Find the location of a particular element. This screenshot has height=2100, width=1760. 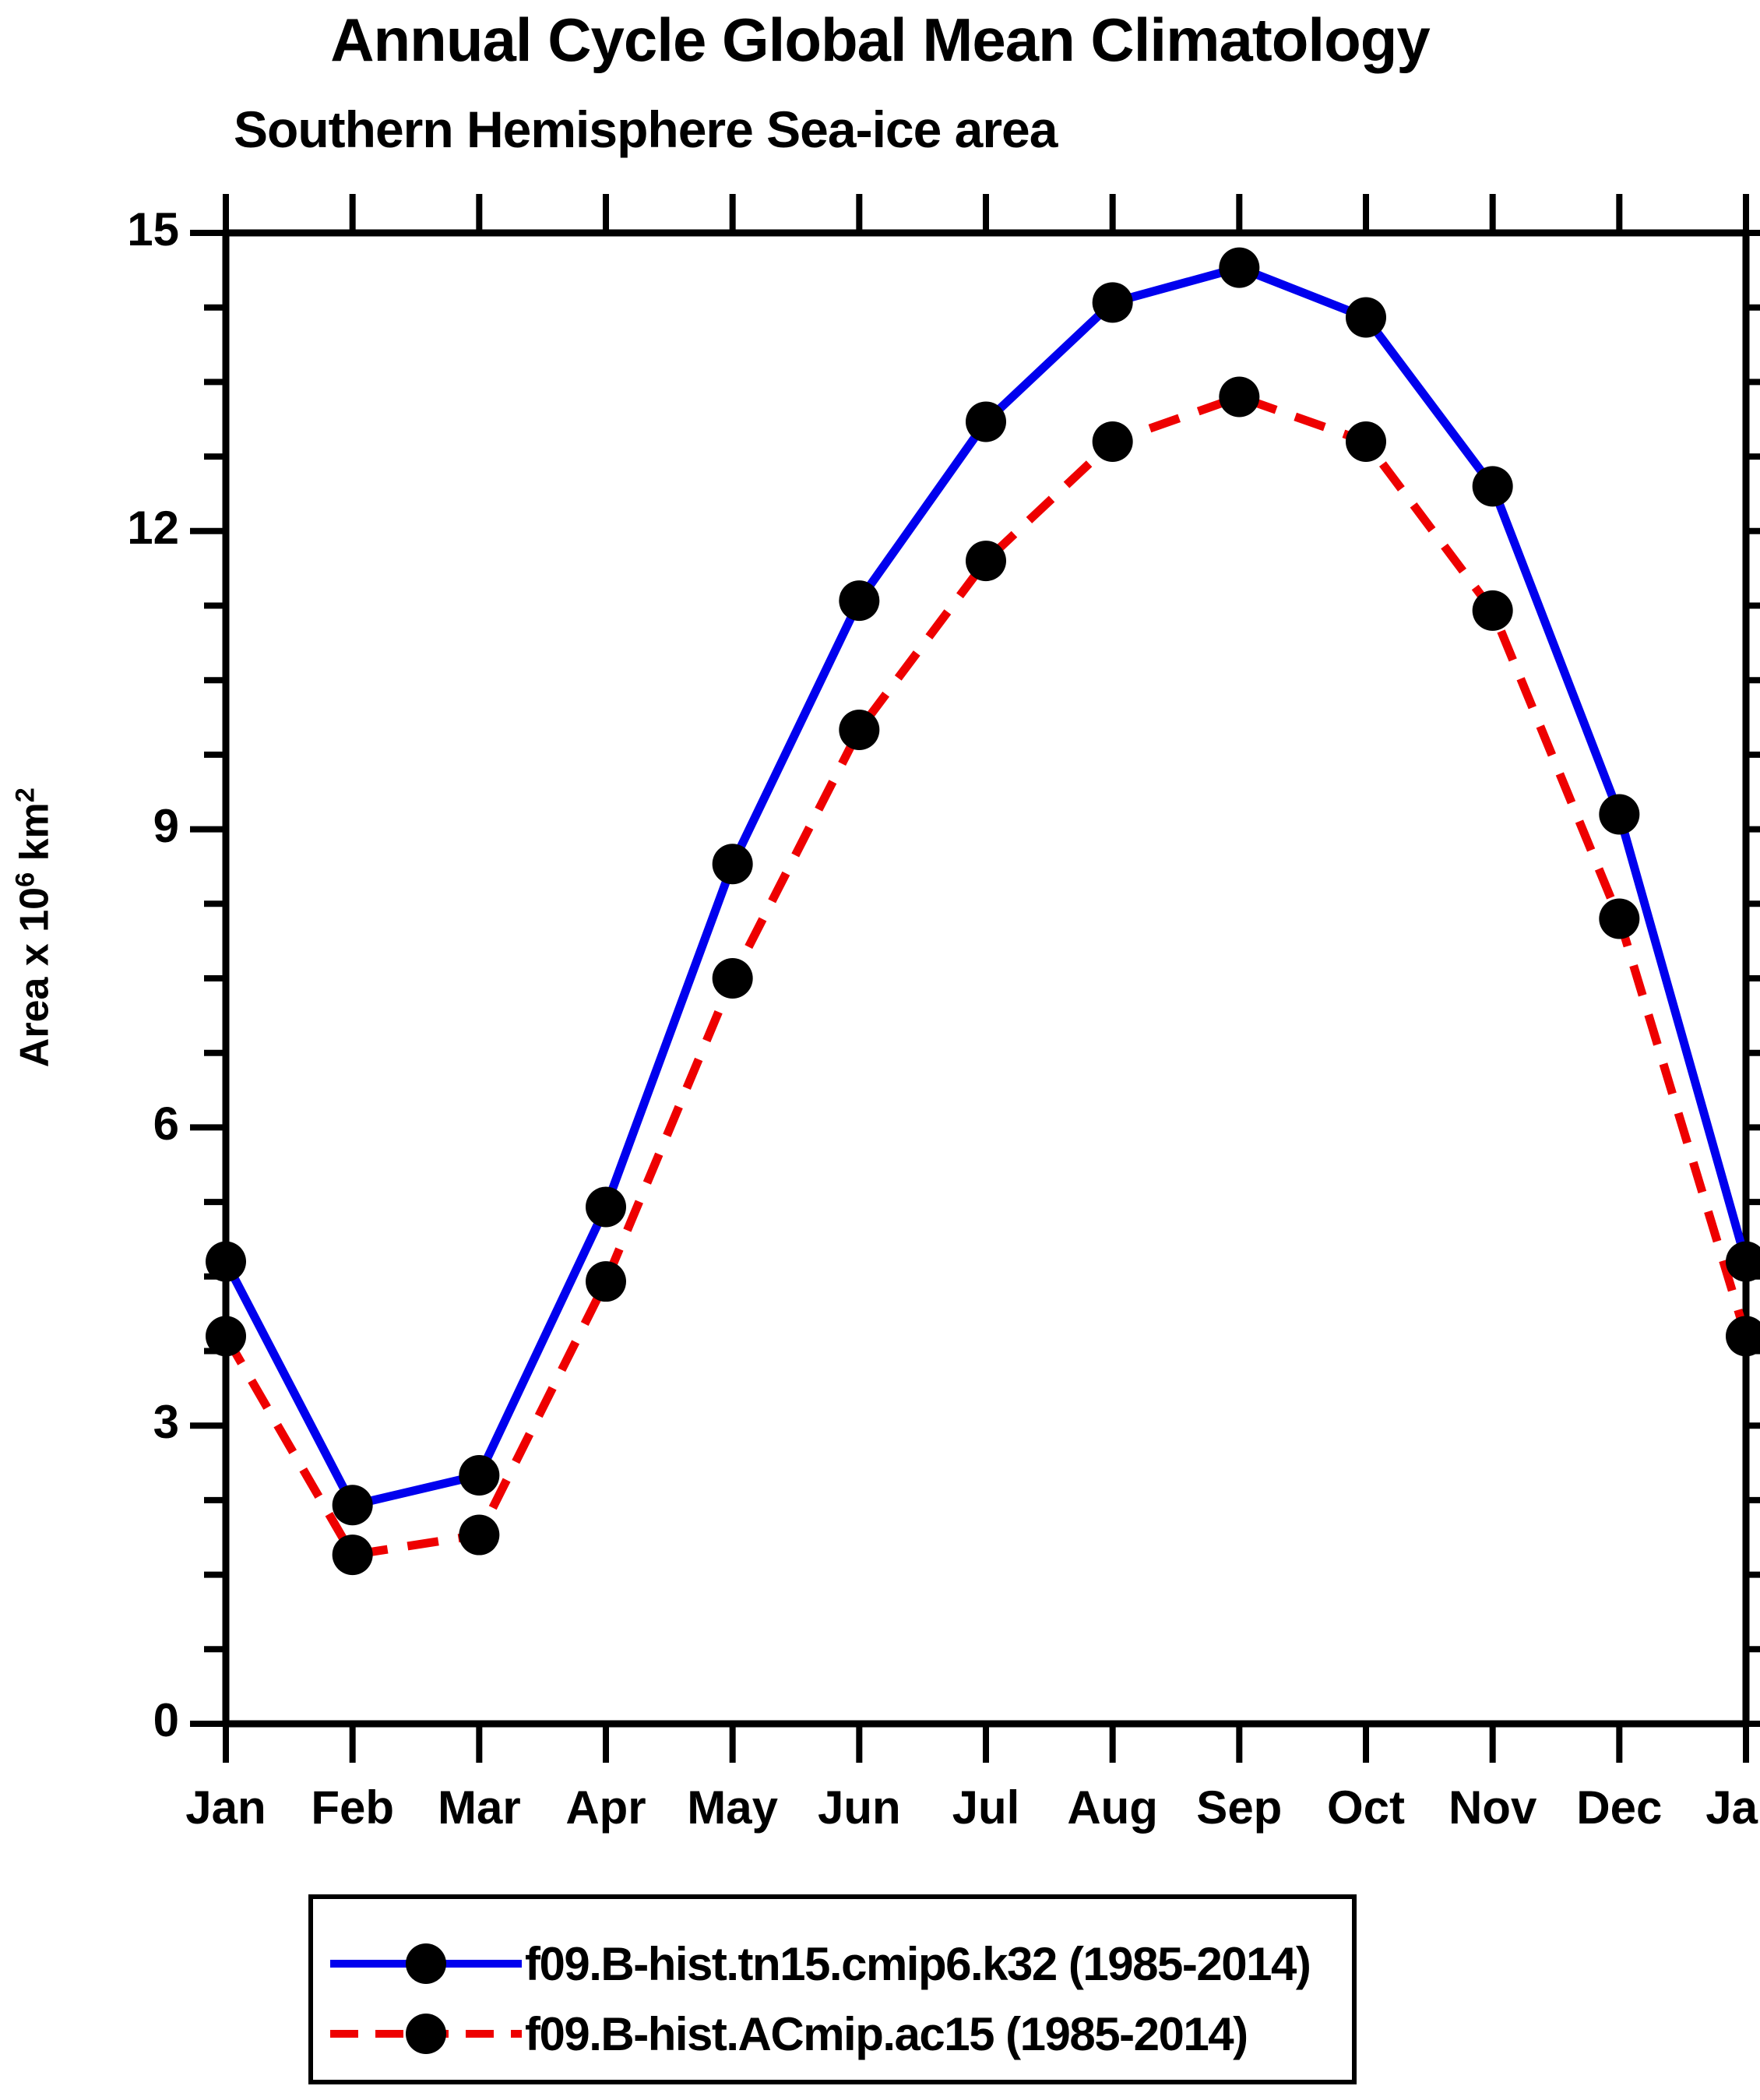

chart-title: Annual Cycle Global Mean Climatology is located at coordinates (880, 39).